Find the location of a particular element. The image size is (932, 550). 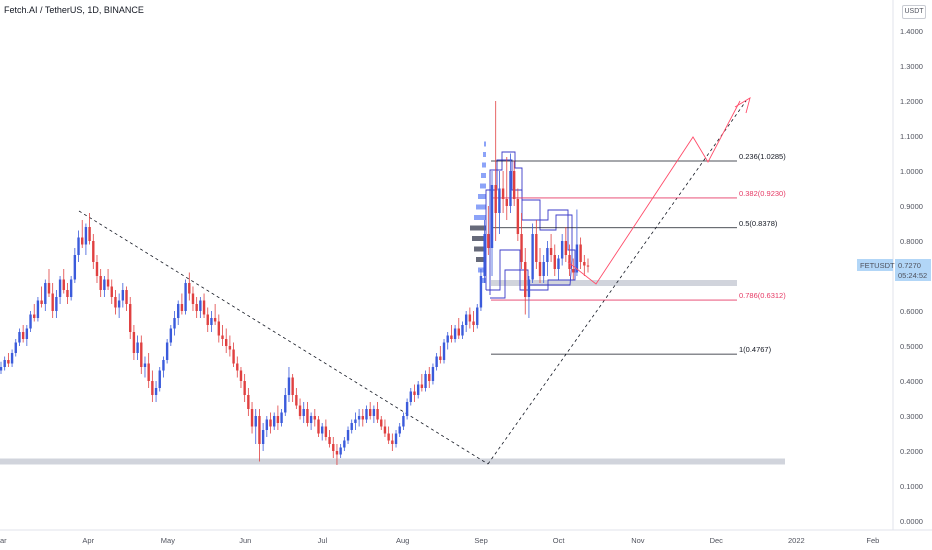

x-tick-label: 2022 is located at coordinates (796, 540).